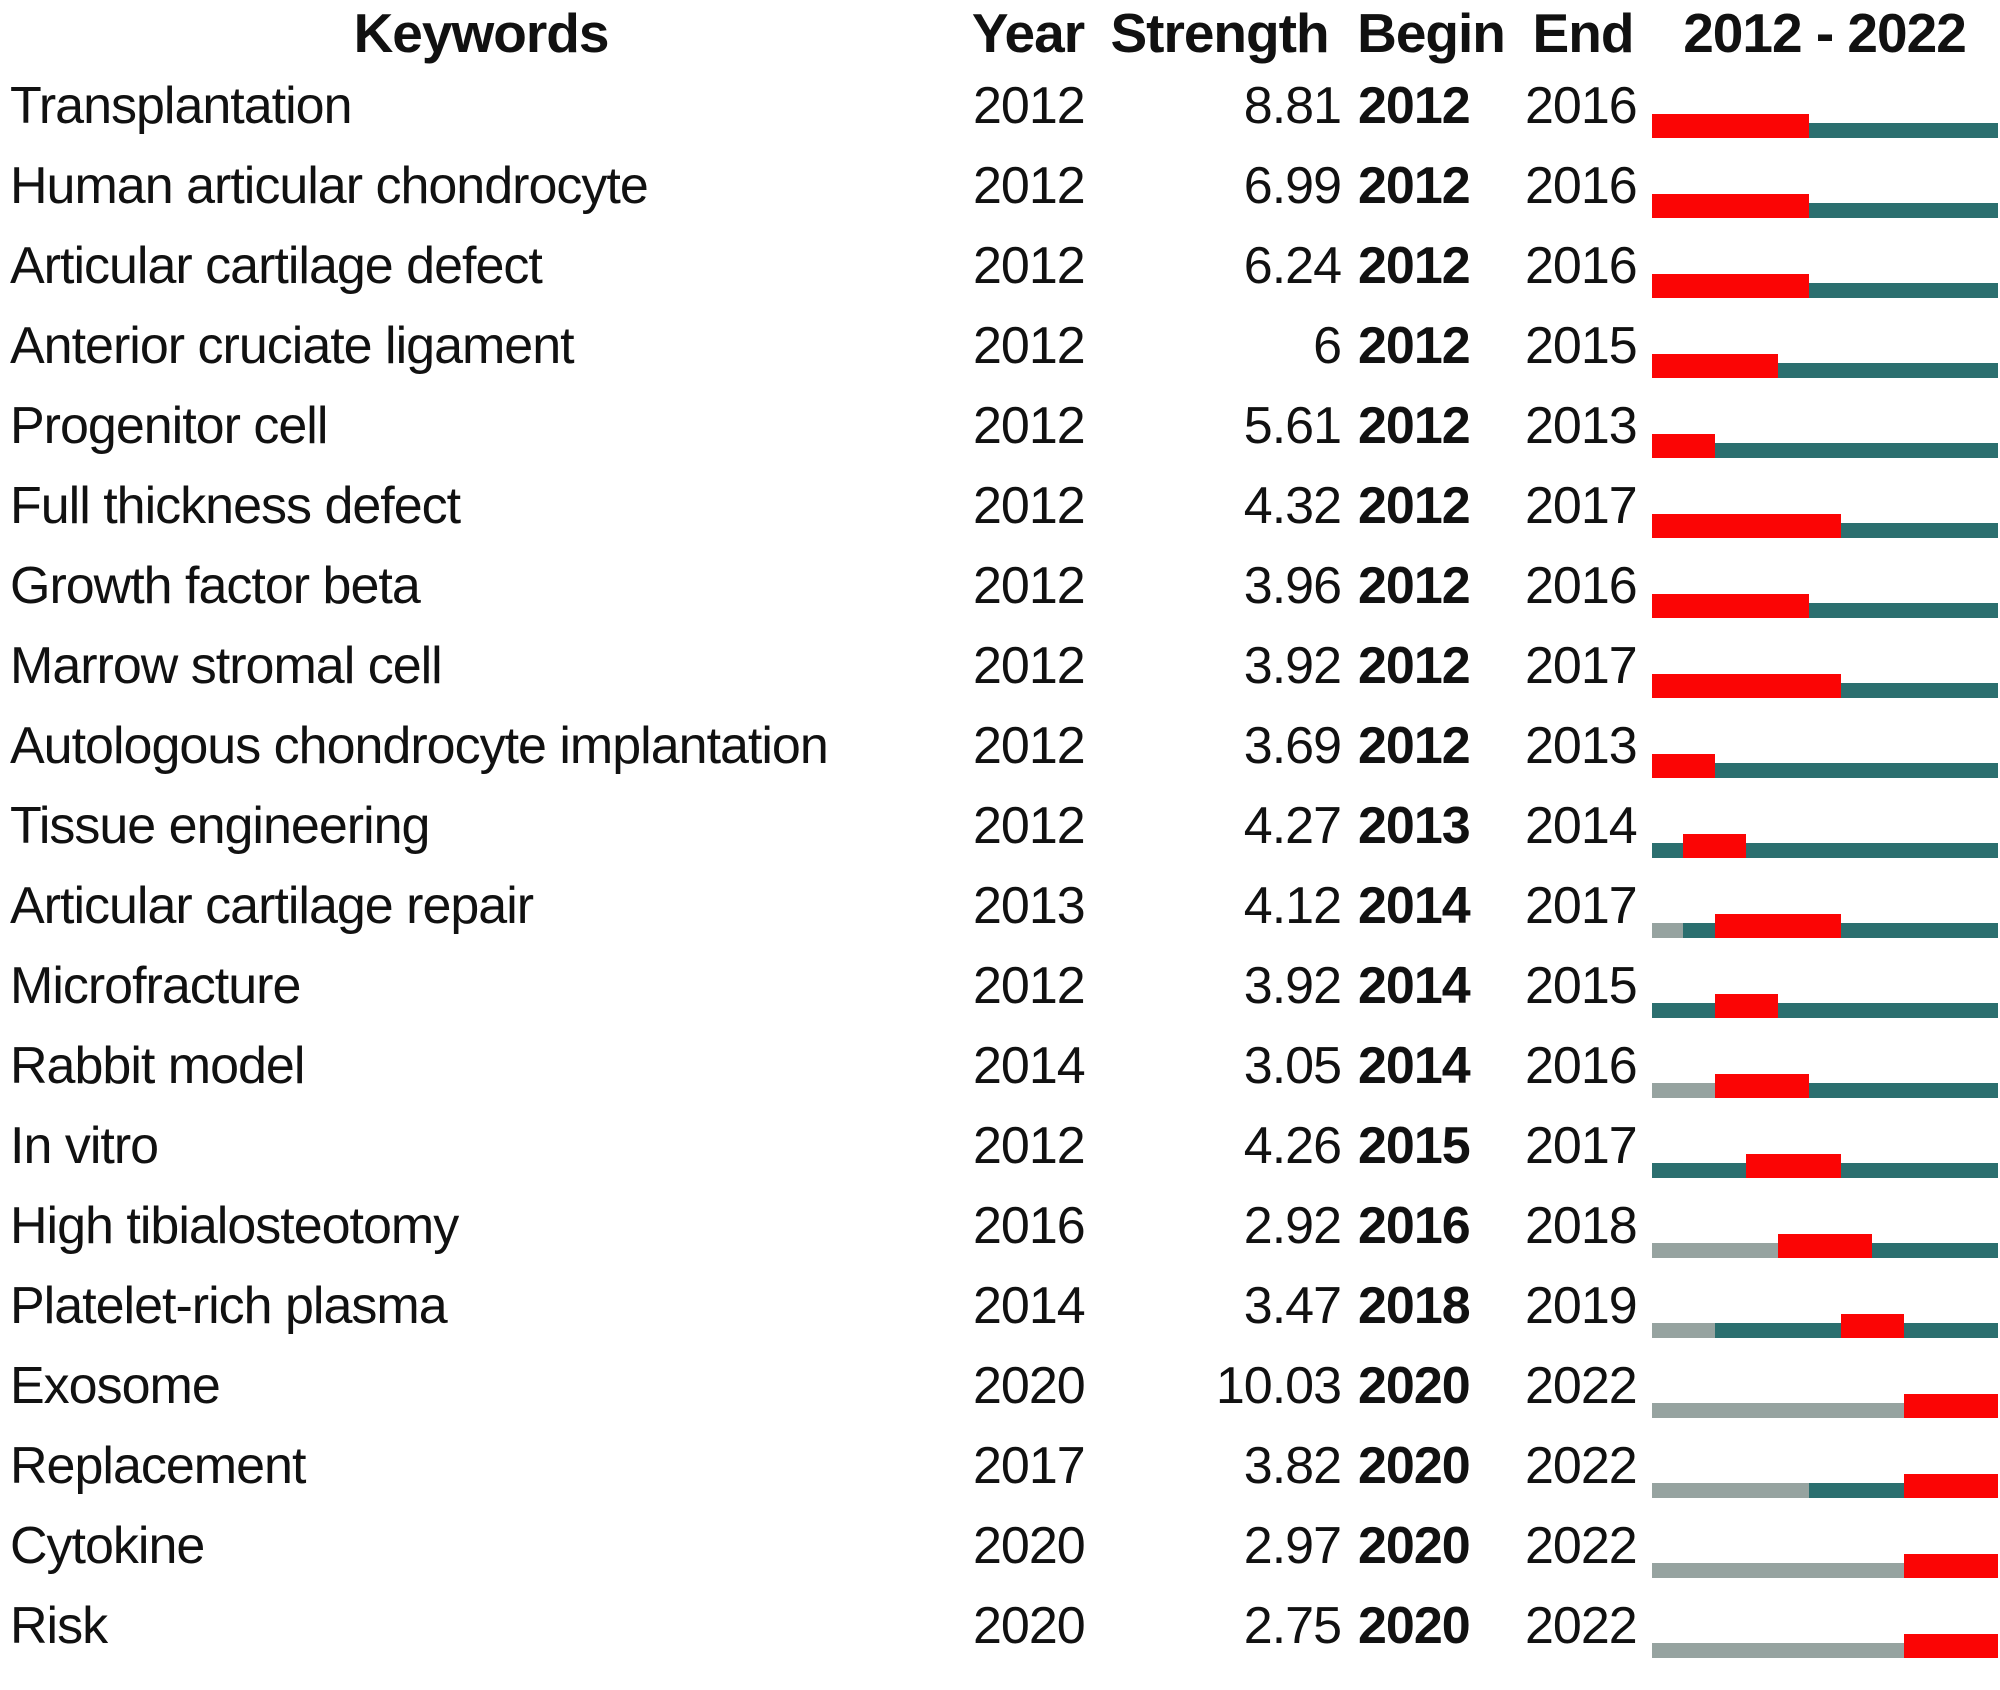 This screenshot has height=1690, width=2000. What do you see at coordinates (1000, 1386) in the screenshot?
I see `table-row: Exosome 2020 10.03 2020 2022` at bounding box center [1000, 1386].